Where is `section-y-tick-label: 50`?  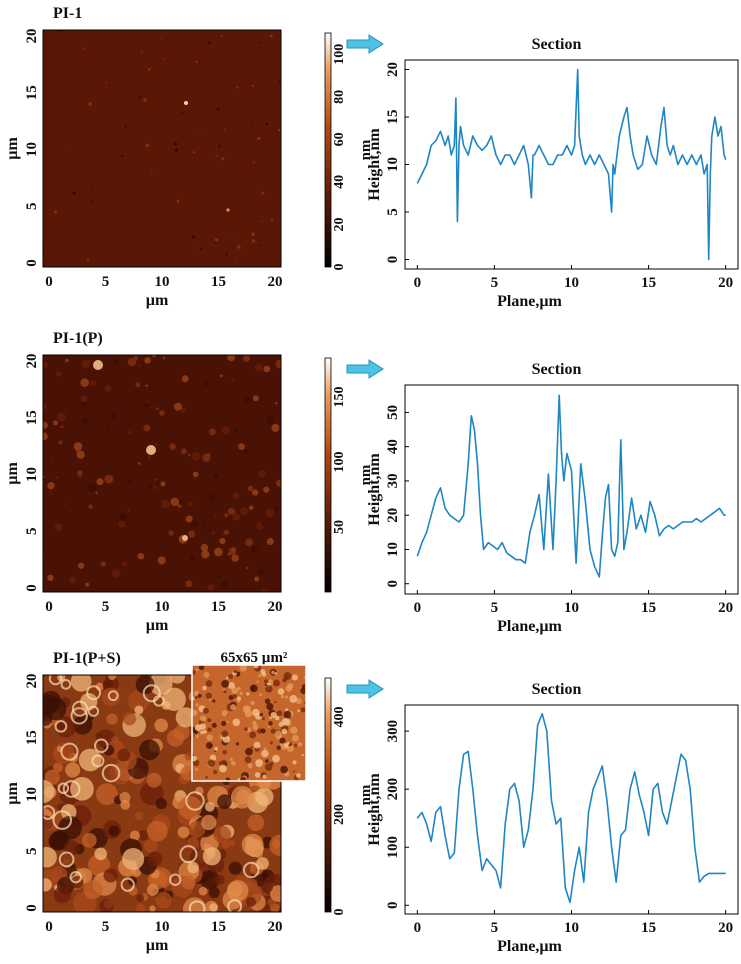
section-y-tick-label: 50 is located at coordinates (393, 412).